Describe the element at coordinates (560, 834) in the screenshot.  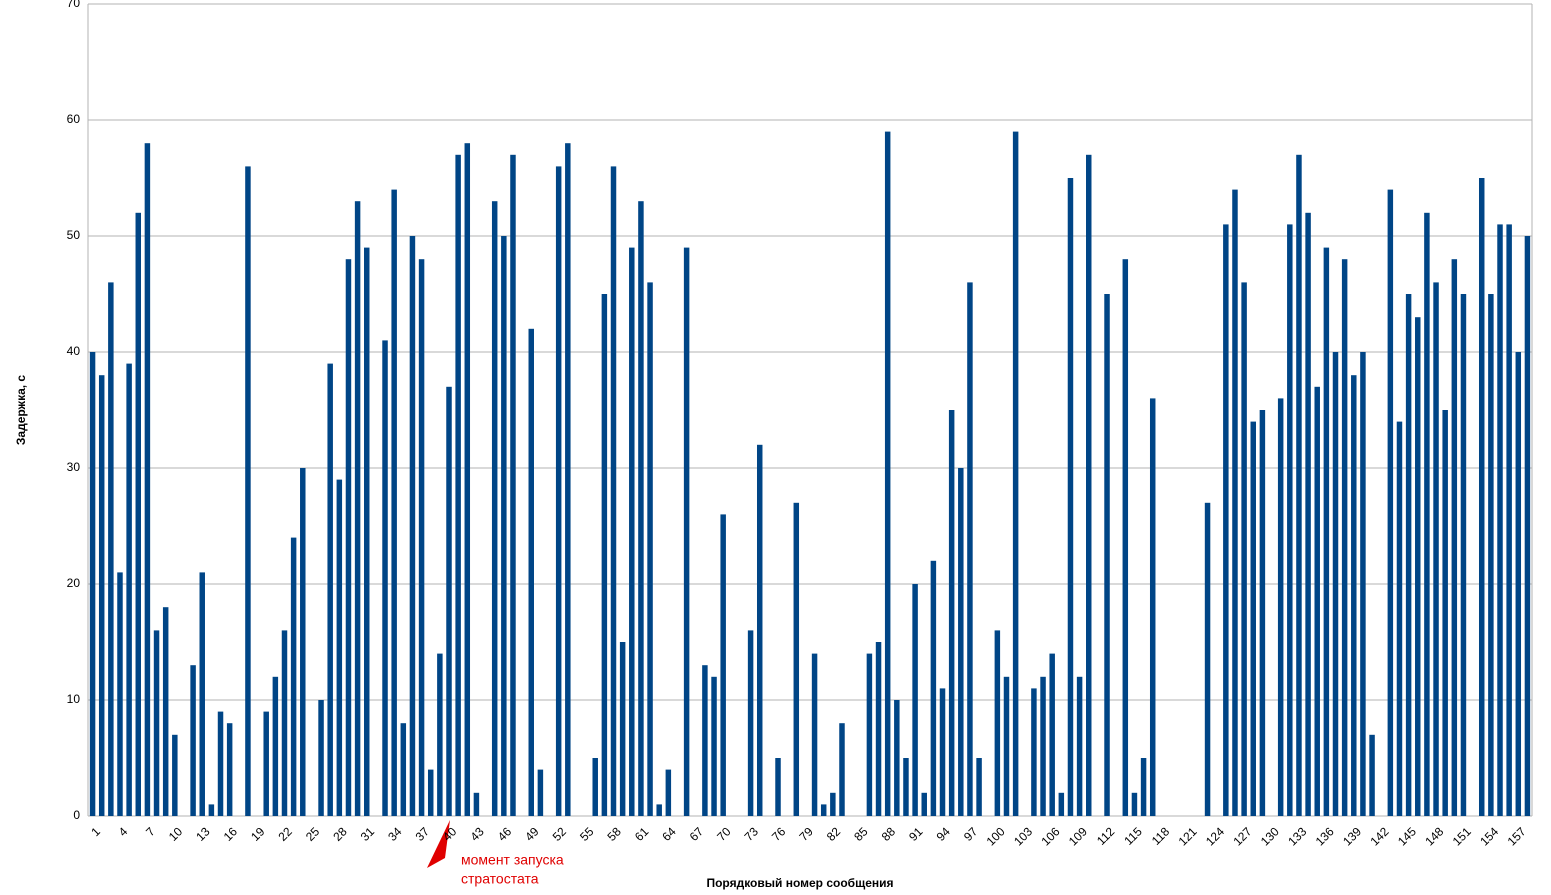
I see `x-tick-label: 52` at that location.